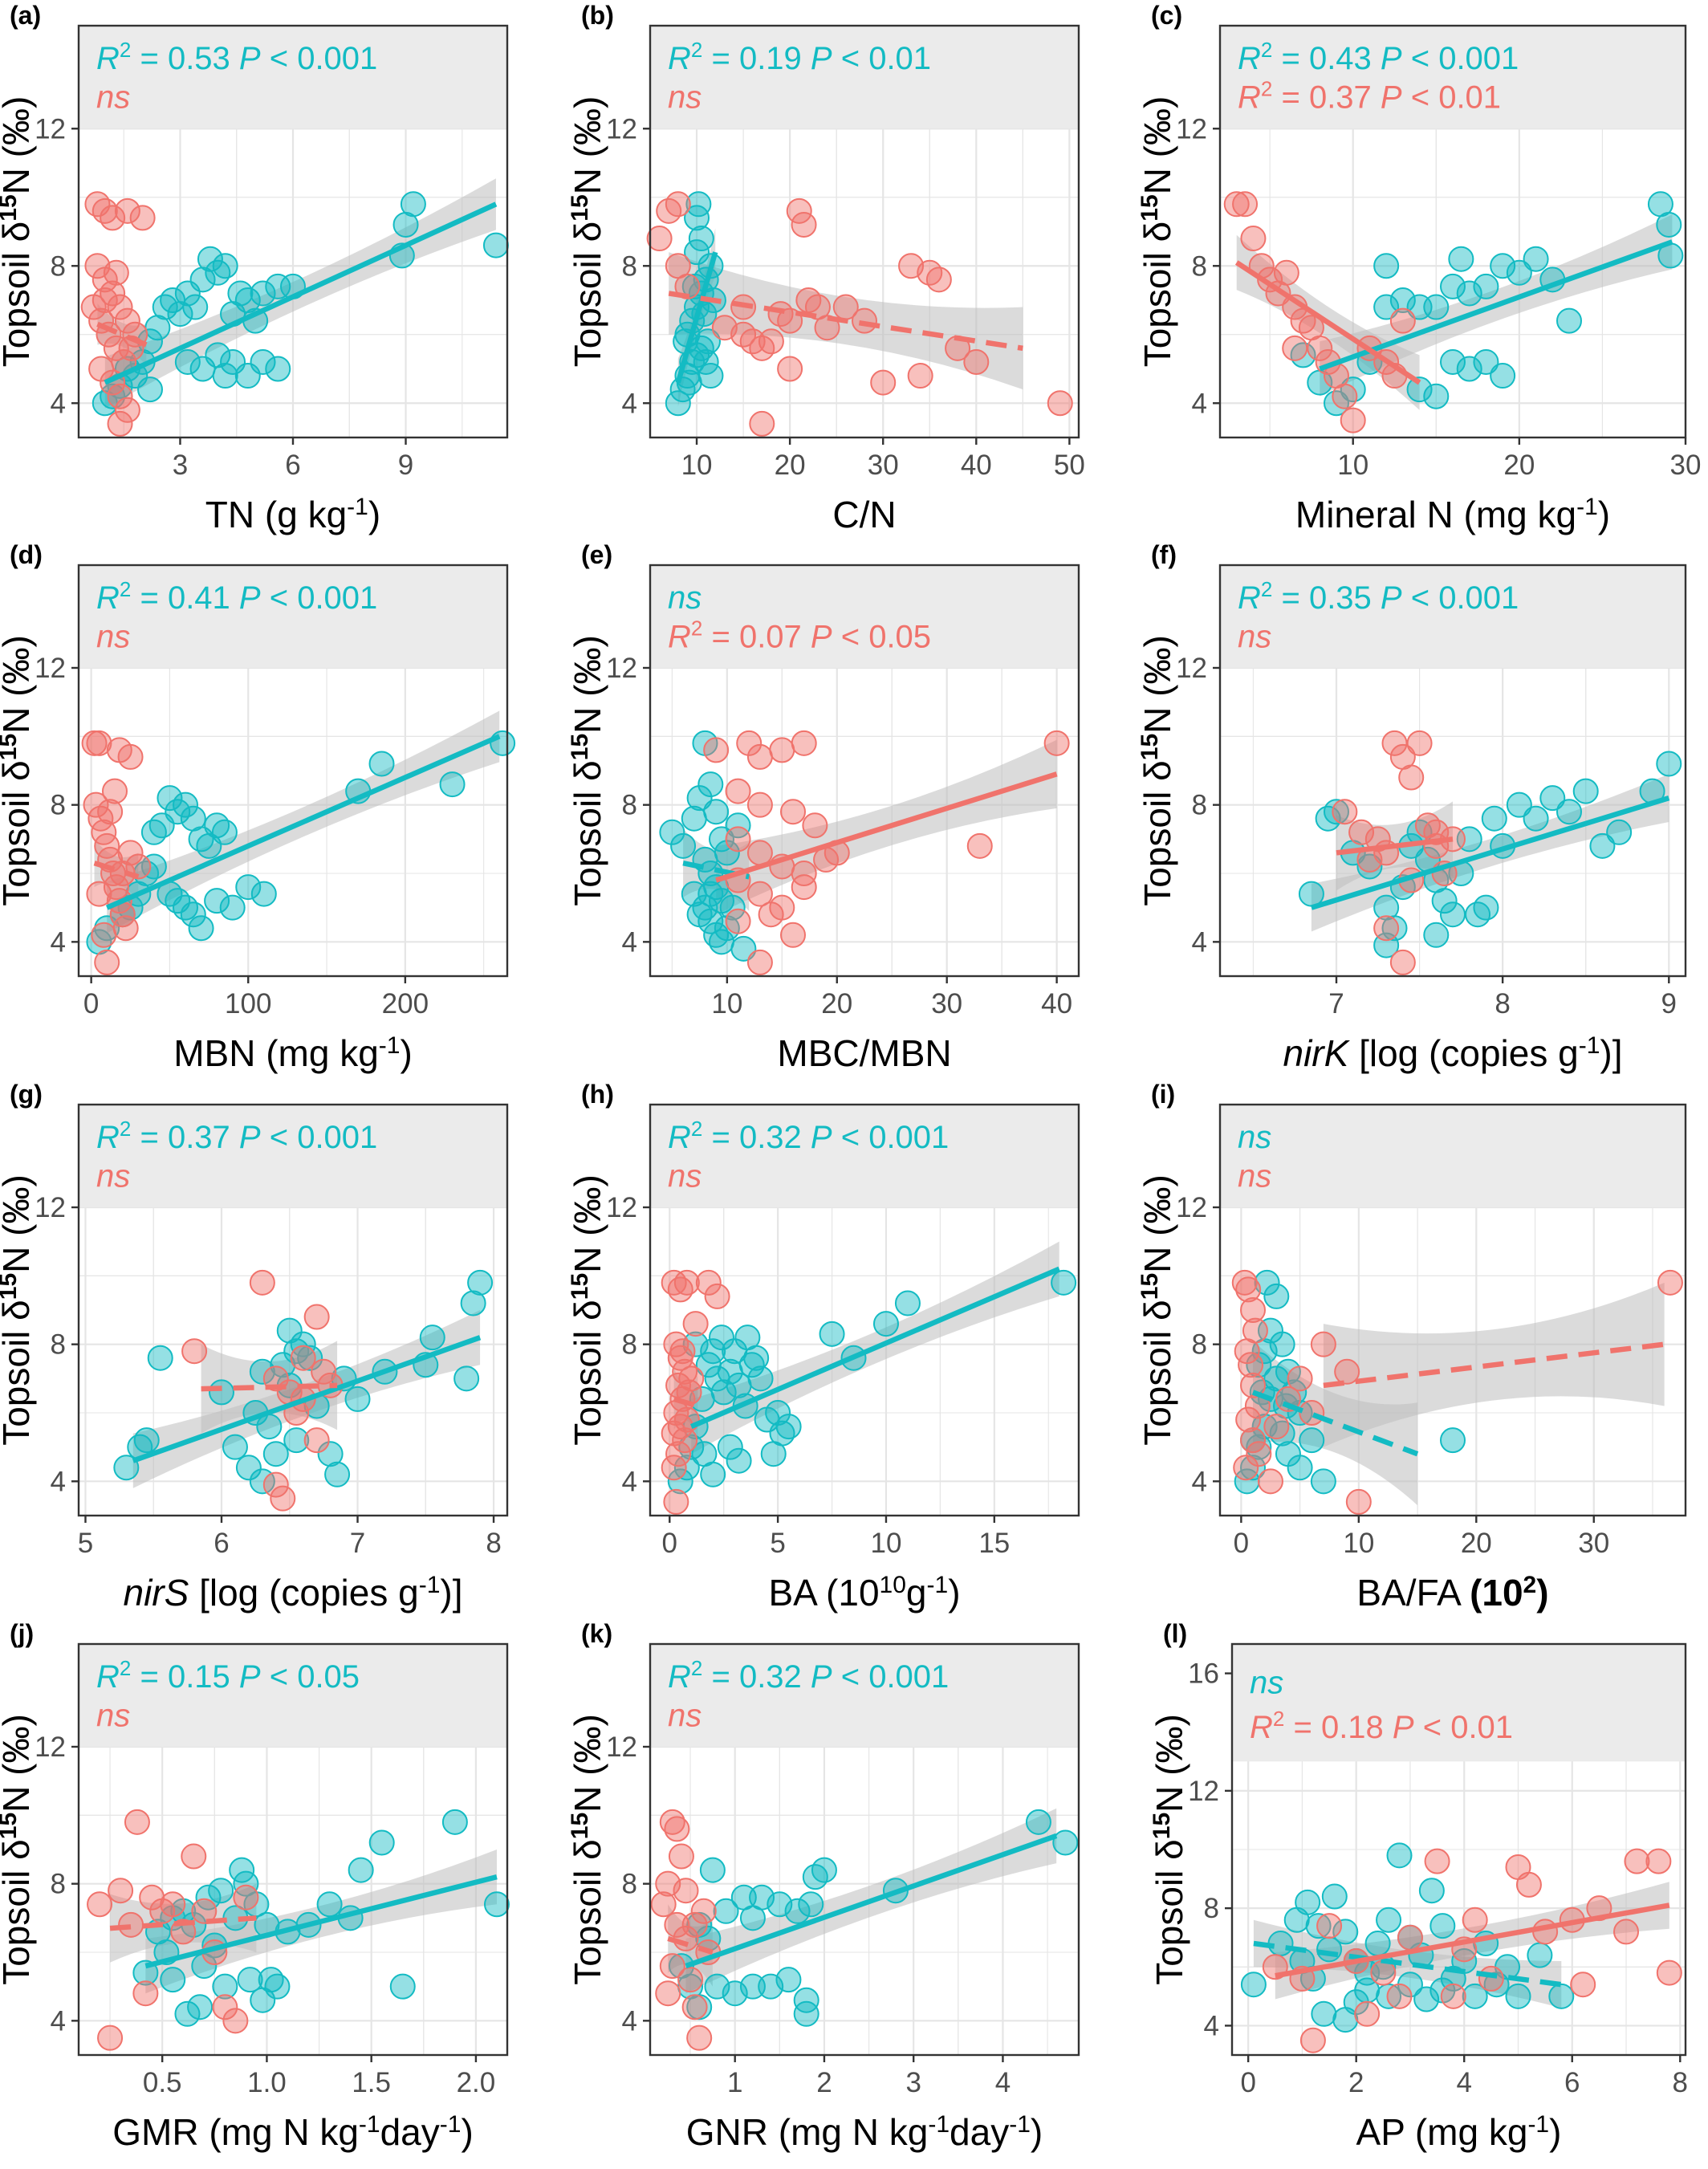 This screenshot has height=2169, width=1708. I want to click on x-tick-label: 0, so click(670, 1543).